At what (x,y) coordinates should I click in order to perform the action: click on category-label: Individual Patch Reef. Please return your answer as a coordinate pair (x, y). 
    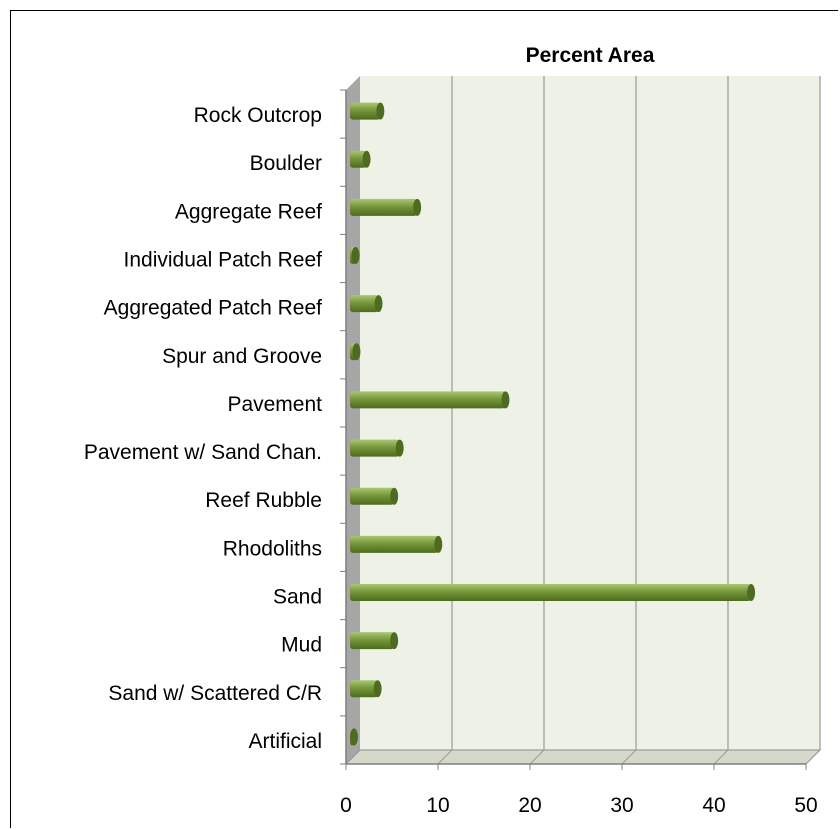
    Looking at the image, I should click on (223, 260).